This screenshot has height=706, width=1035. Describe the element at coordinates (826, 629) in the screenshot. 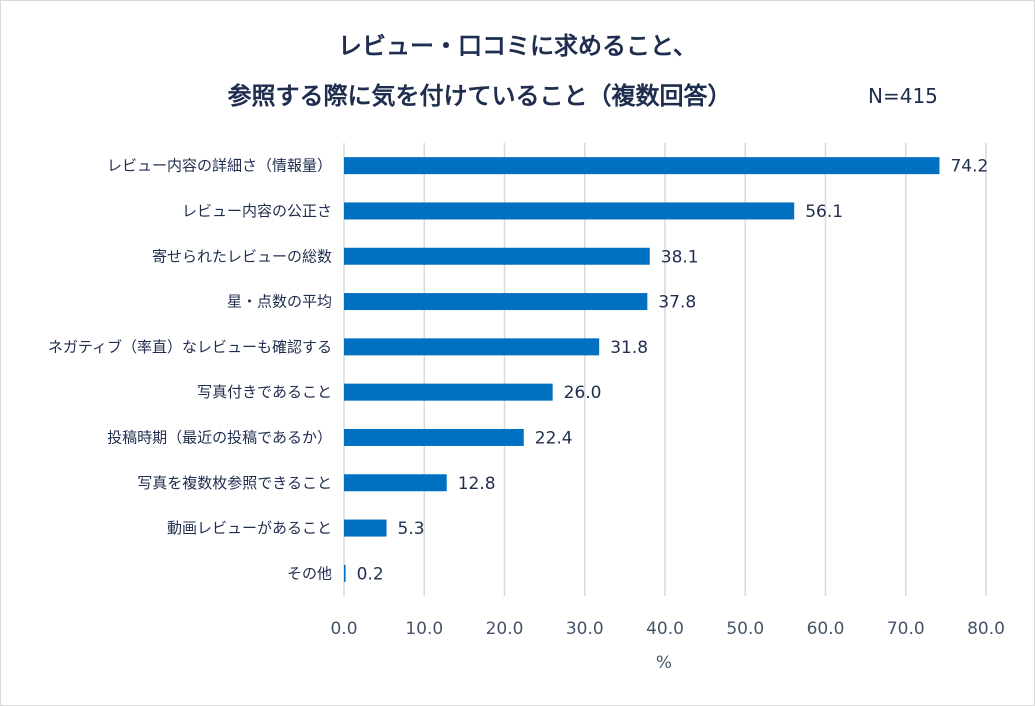

I see `x-tick-label: 60.0` at that location.